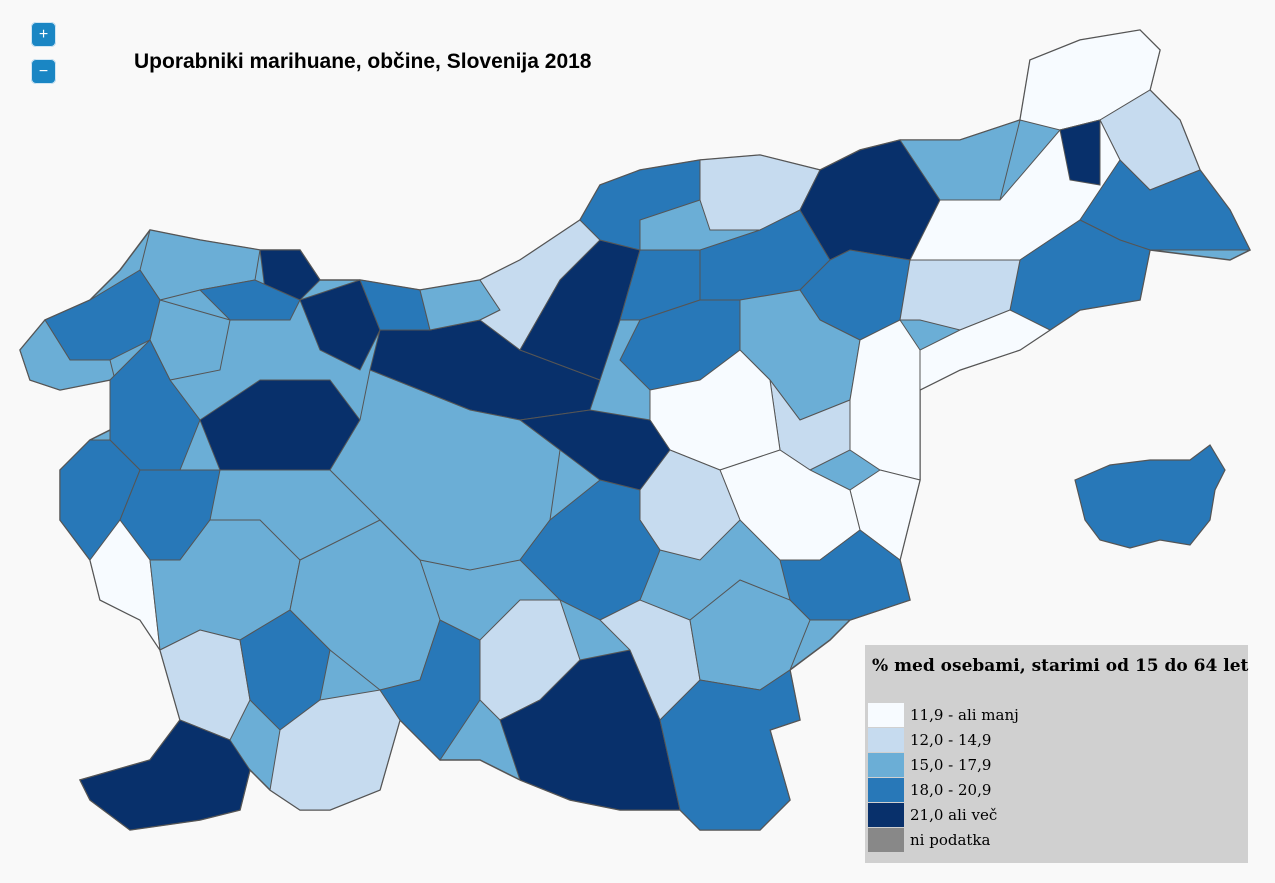 The height and width of the screenshot is (883, 1275). What do you see at coordinates (43, 71) in the screenshot?
I see `zoom-out-button: −` at bounding box center [43, 71].